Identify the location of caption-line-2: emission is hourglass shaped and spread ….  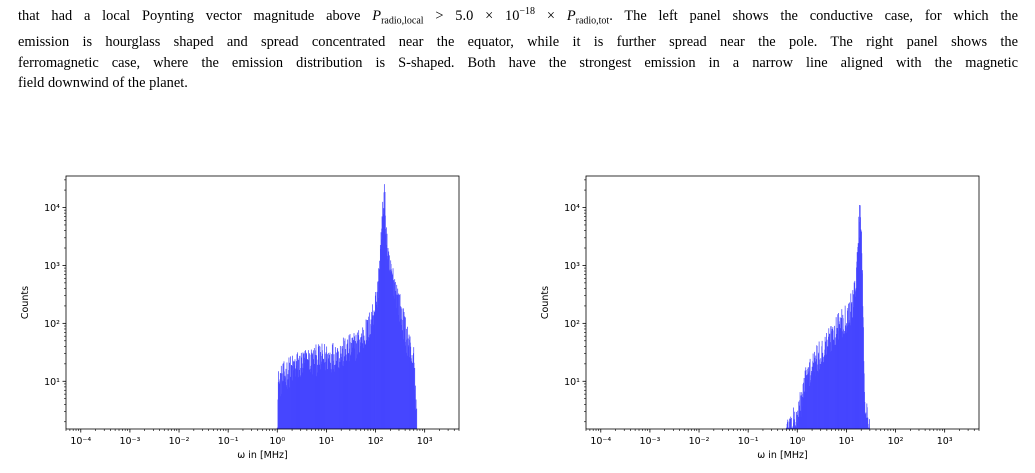
(518, 42).